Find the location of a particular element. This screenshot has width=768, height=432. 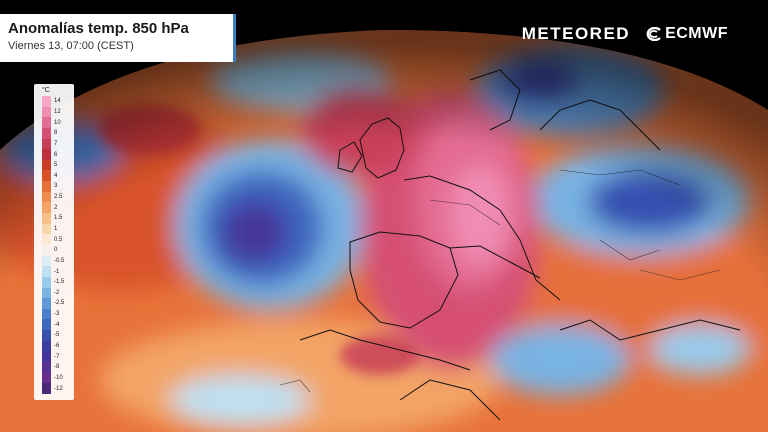

legend-label: 12 is located at coordinates (57, 111).